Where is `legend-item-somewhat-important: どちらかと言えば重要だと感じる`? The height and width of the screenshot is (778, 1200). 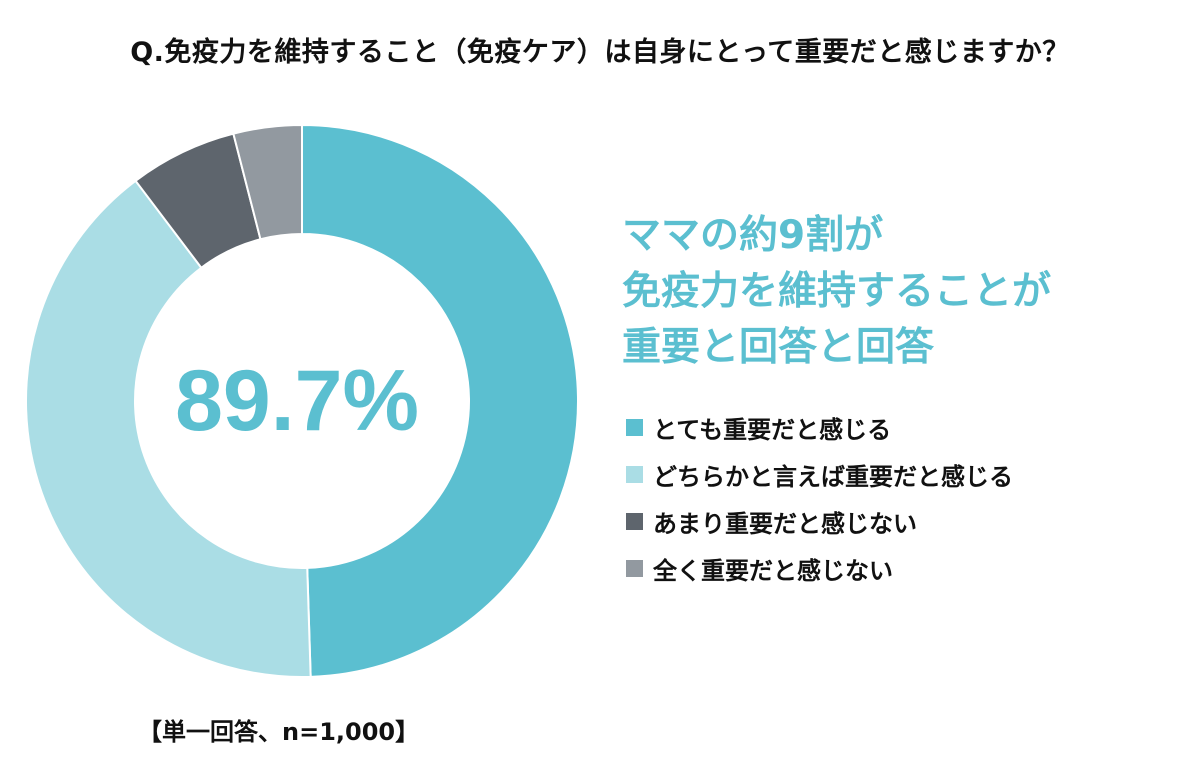 legend-item-somewhat-important: どちらかと言えば重要だと感じる is located at coordinates (819, 474).